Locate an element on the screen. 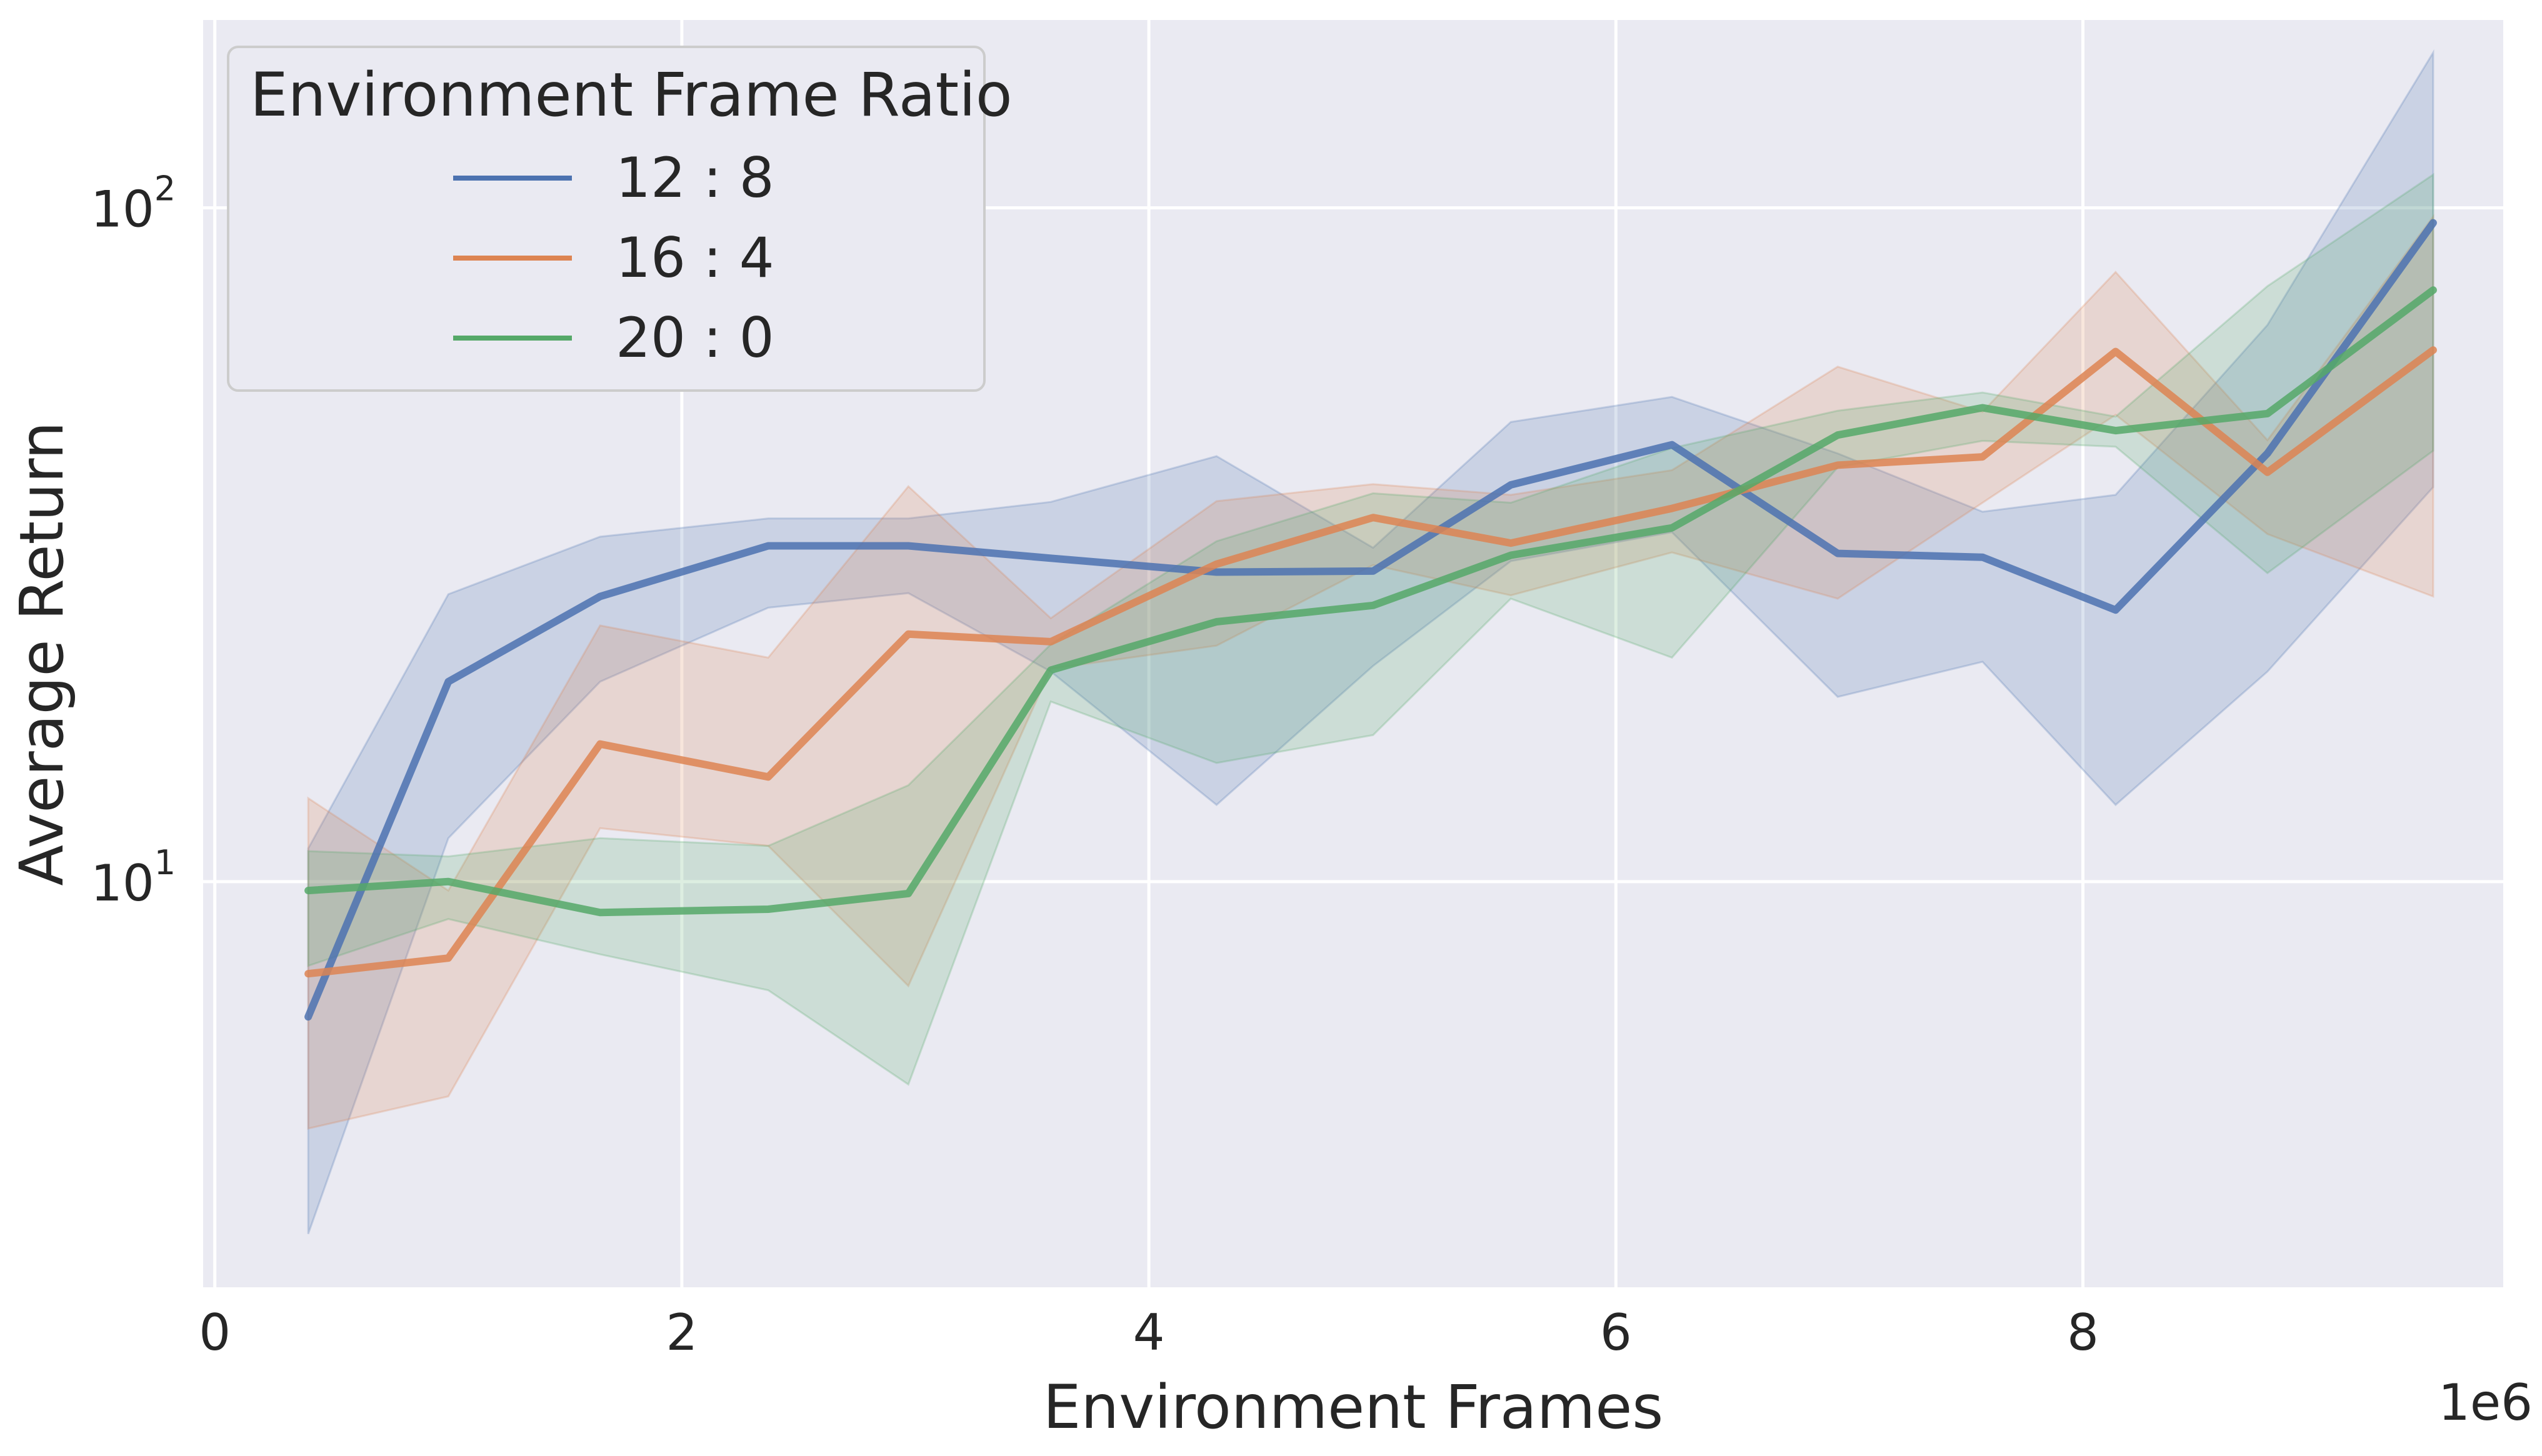 The width and height of the screenshot is (2542, 1456). x-tick-label-3: 6 is located at coordinates (1616, 1333).